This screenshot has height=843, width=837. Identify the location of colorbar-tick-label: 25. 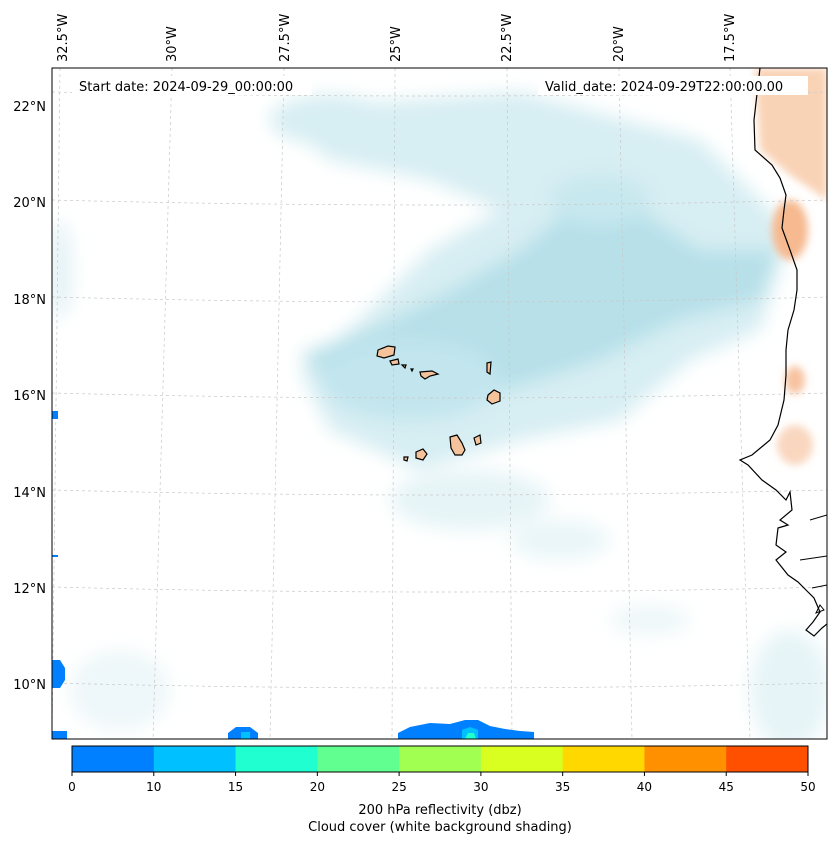
(398, 787).